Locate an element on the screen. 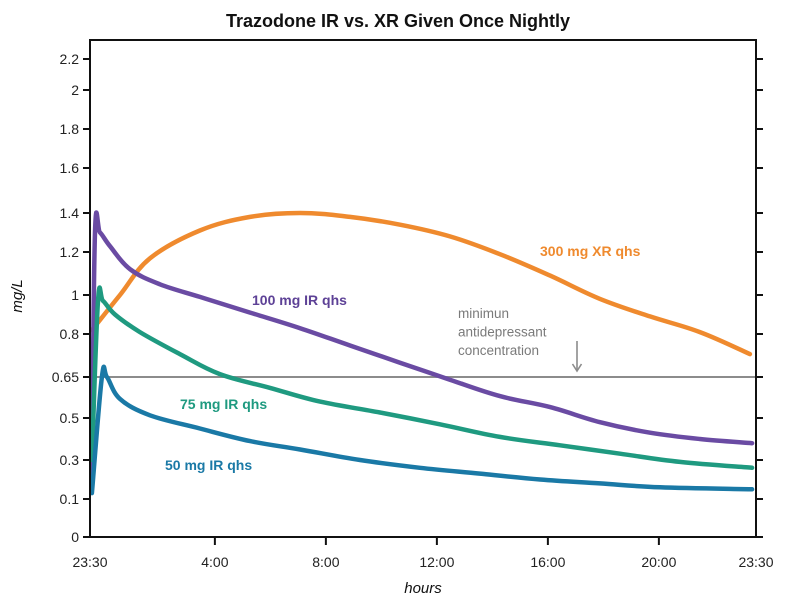  y-tick-label: 2.2 is located at coordinates (70, 59).